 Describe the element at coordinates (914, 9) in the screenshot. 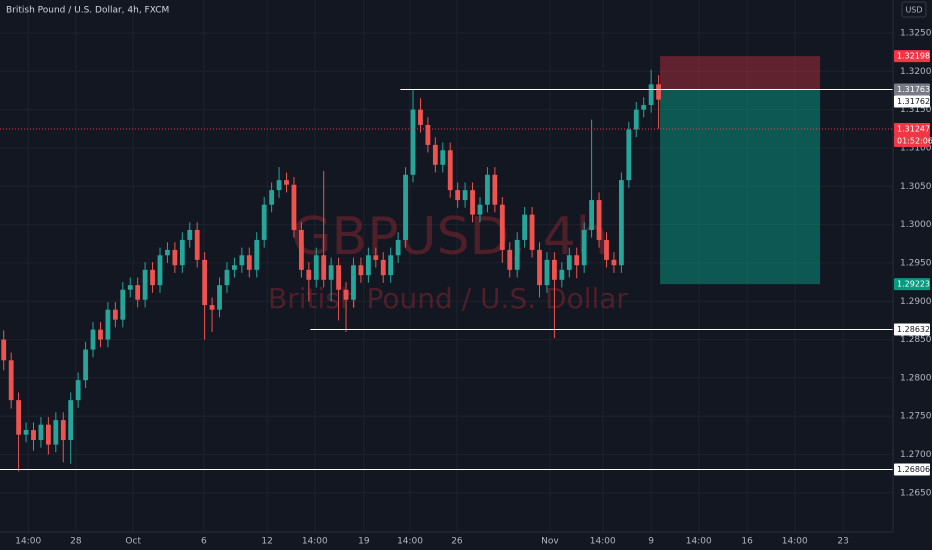

I see `currency-box` at that location.